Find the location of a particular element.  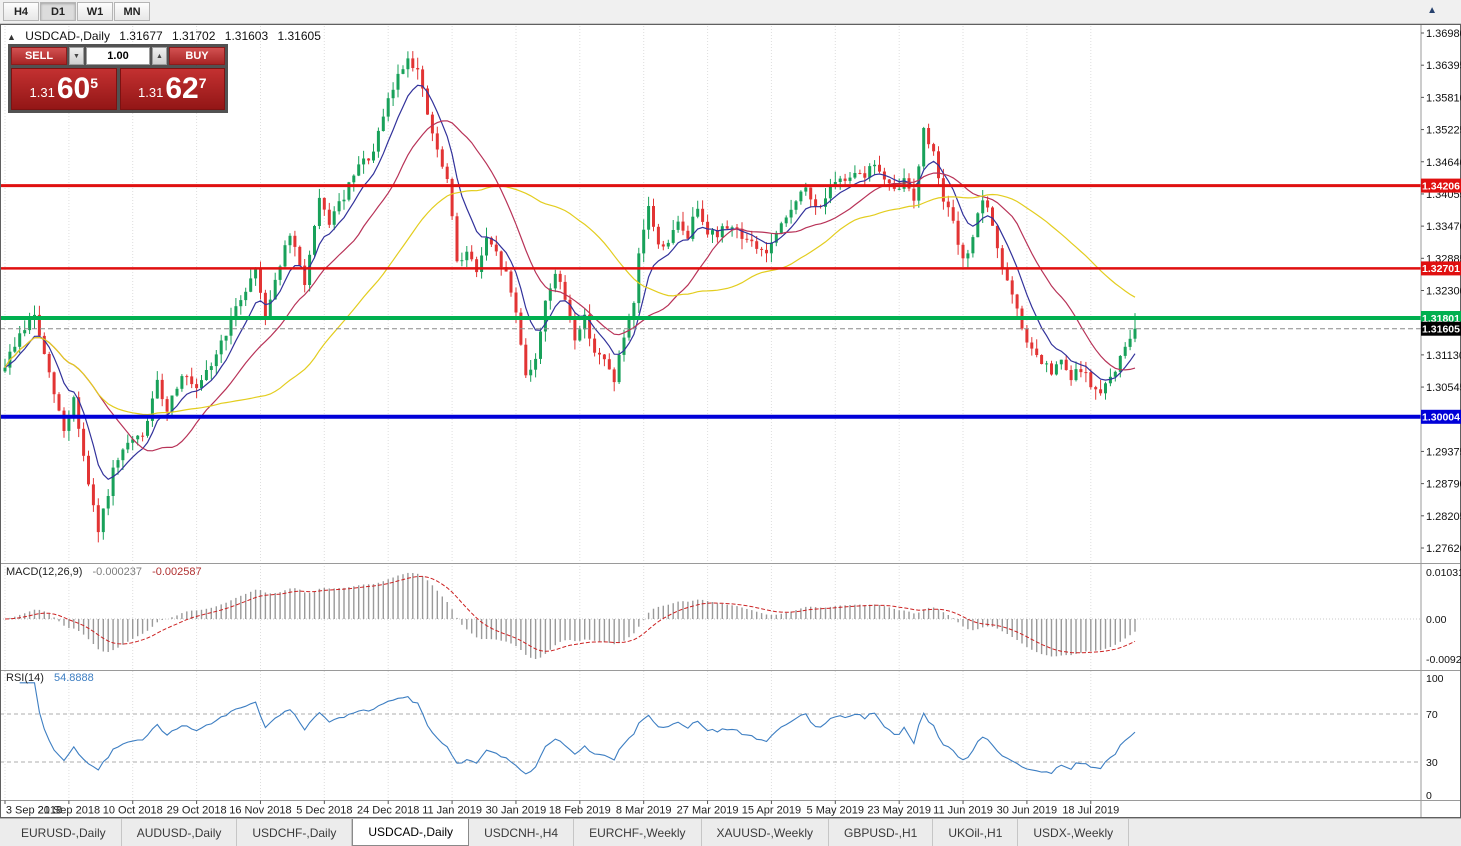

price-tag-1.34206 is located at coordinates (1441, 185).